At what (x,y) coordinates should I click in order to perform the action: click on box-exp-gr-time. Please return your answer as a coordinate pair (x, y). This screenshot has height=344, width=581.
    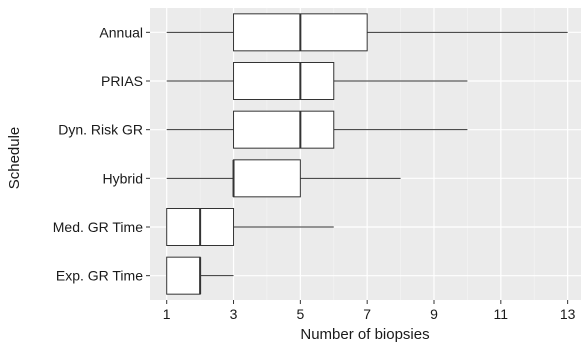
    Looking at the image, I should click on (200, 275).